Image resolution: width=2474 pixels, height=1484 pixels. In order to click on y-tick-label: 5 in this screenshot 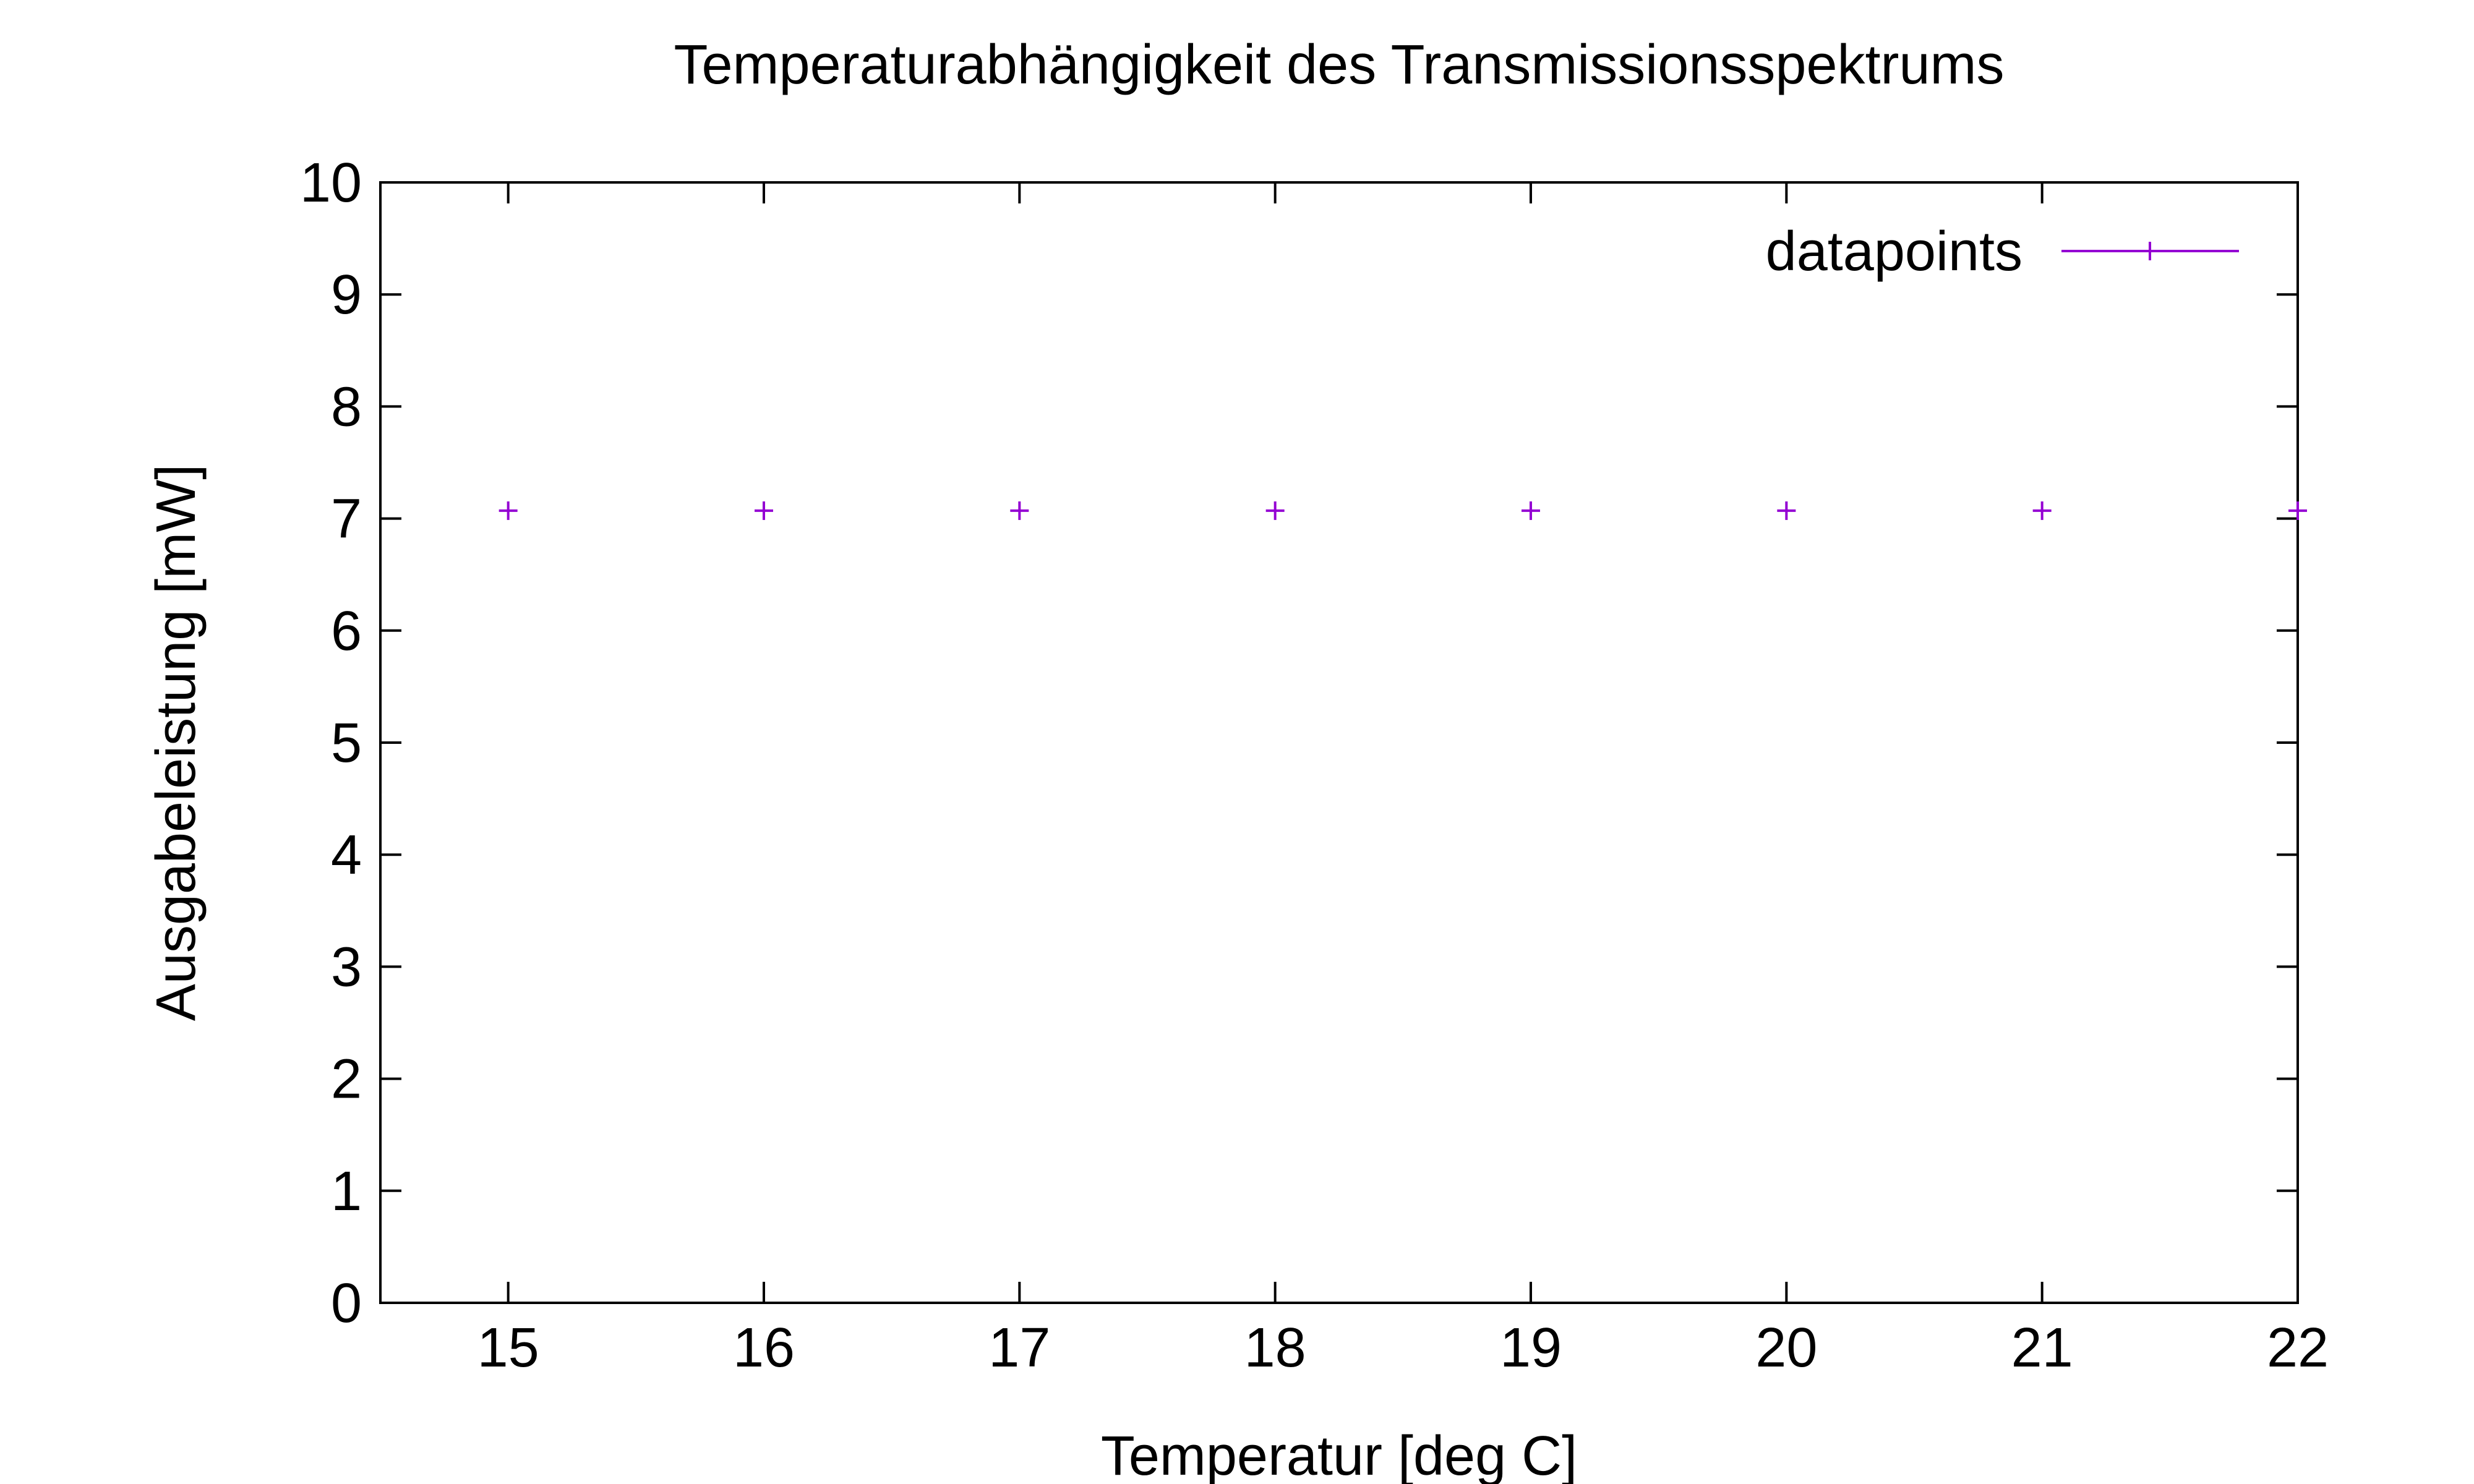, I will do `click(346, 743)`.